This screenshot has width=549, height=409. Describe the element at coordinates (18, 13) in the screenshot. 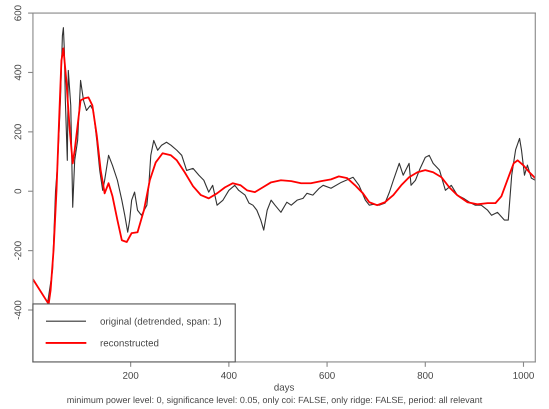

I see `y-tick-label: 600` at that location.